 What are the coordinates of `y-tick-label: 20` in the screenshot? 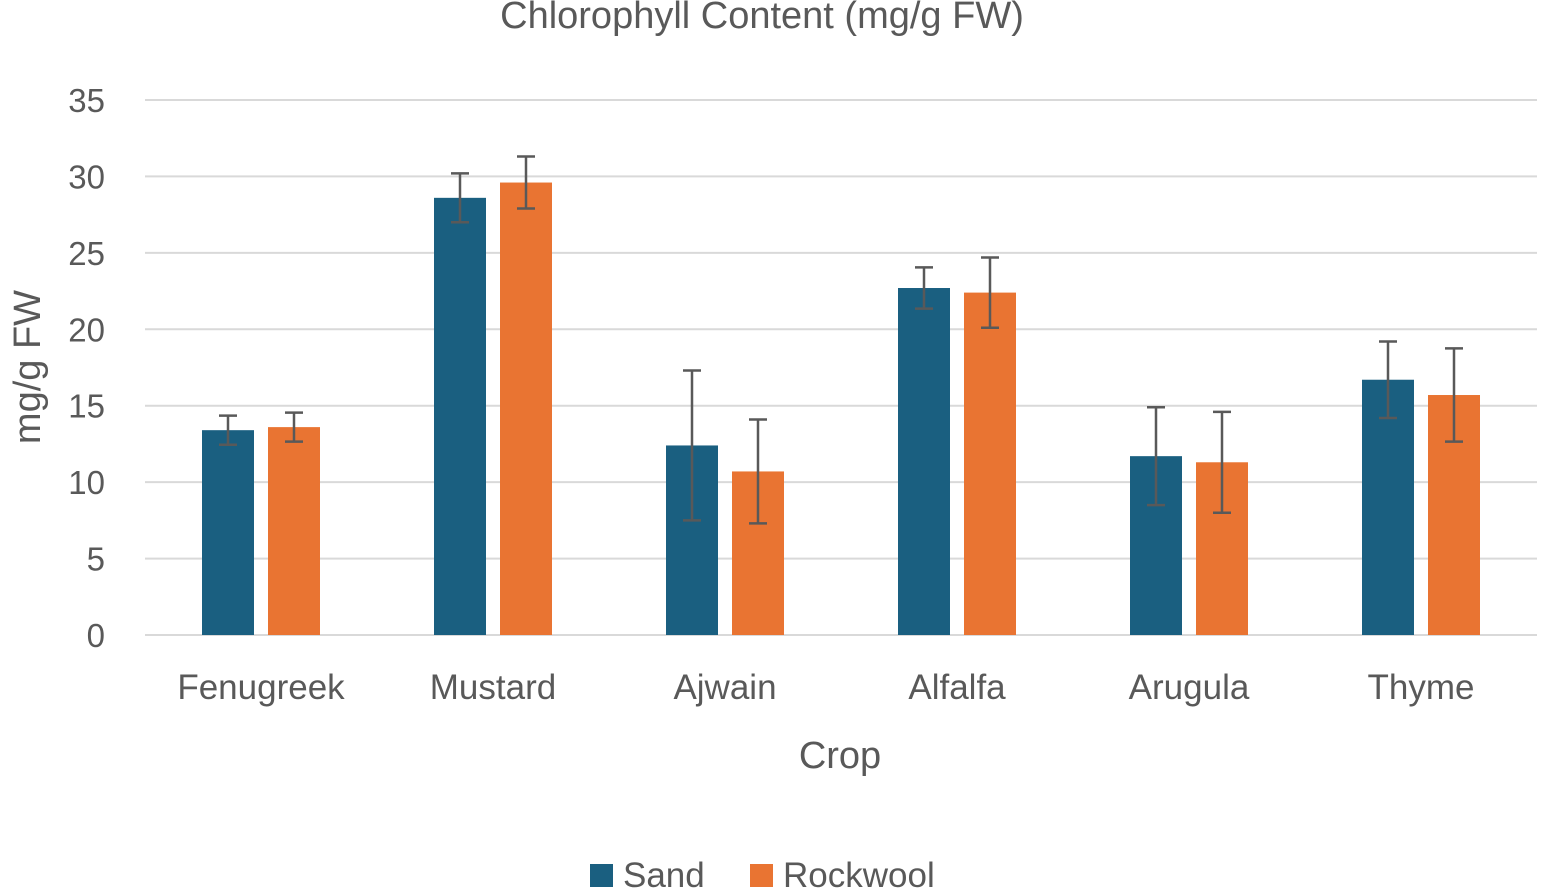 It's located at (86, 329).